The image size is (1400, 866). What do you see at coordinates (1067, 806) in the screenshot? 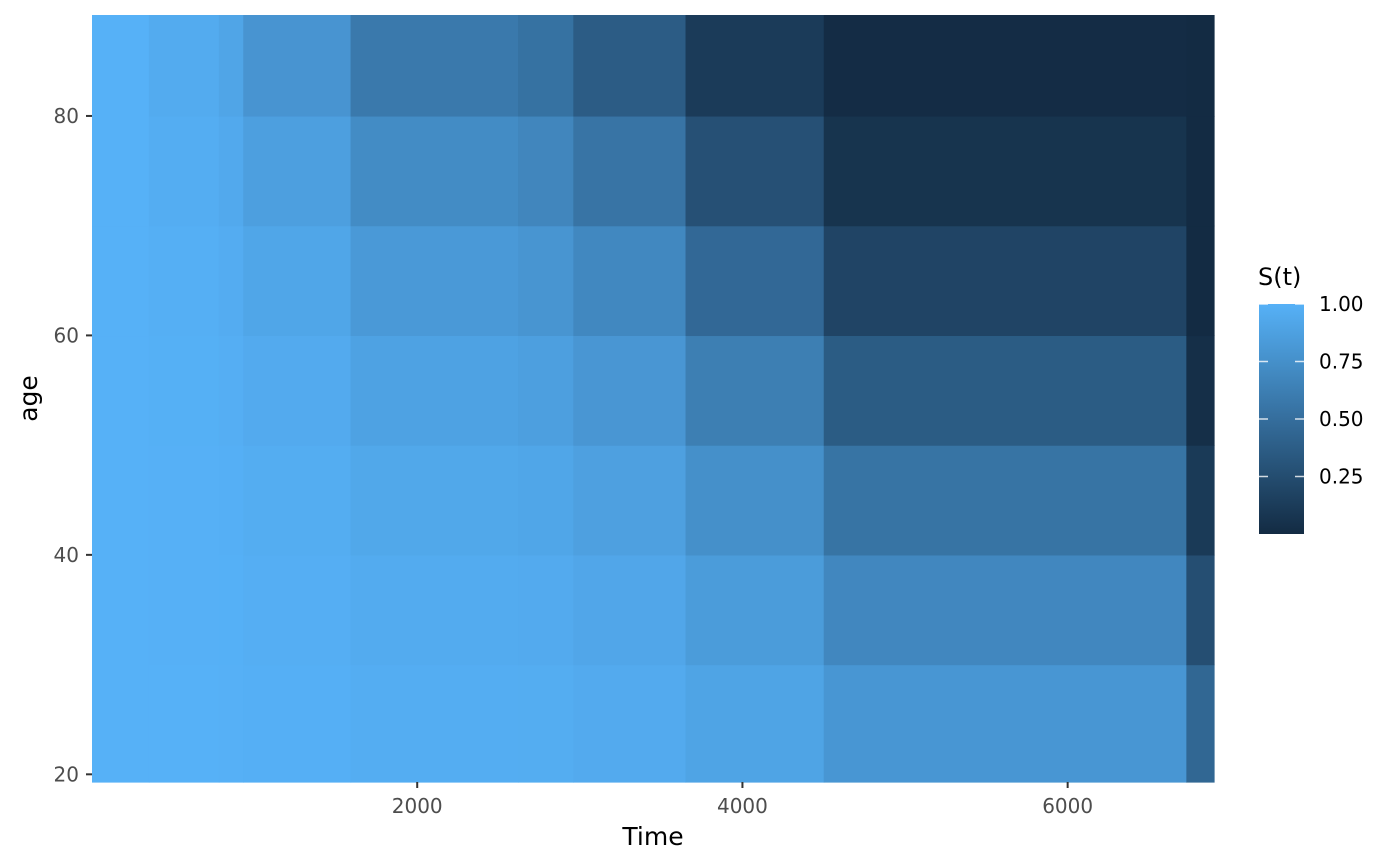
I see `x-tick-label: 6000` at bounding box center [1067, 806].